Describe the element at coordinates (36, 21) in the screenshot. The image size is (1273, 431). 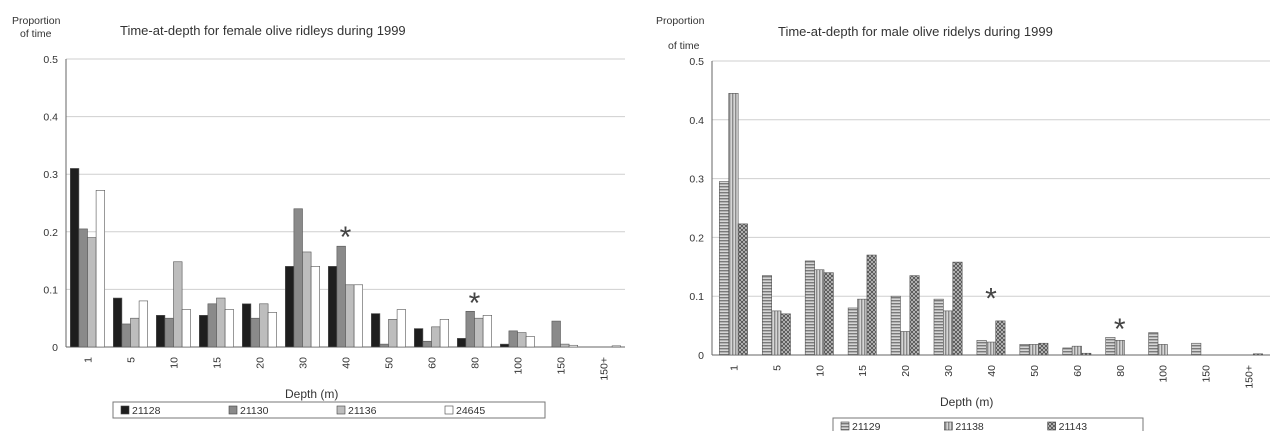
I see `female-ylabel-line1: Proportion` at that location.